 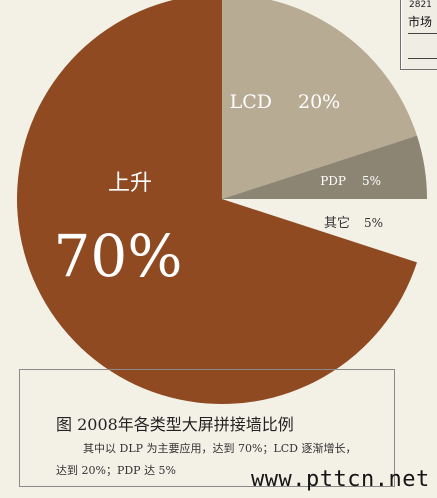 I want to click on slice-label-dlp-name: 上升, so click(x=130, y=183).